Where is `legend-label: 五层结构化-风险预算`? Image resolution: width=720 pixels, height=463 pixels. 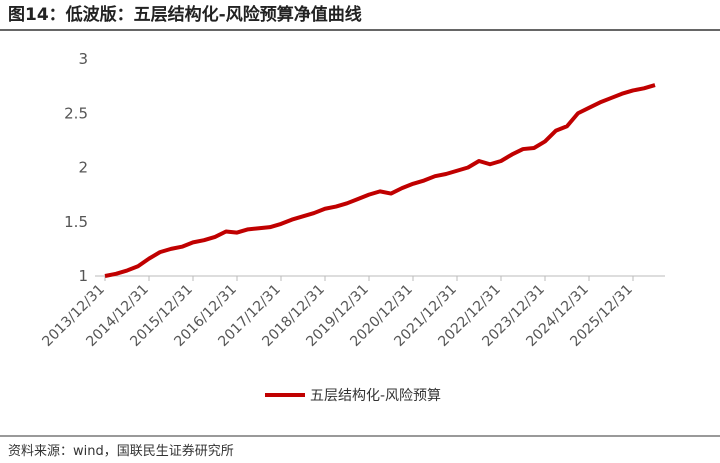
legend-label: 五层结构化-风险预算 is located at coordinates (375, 396).